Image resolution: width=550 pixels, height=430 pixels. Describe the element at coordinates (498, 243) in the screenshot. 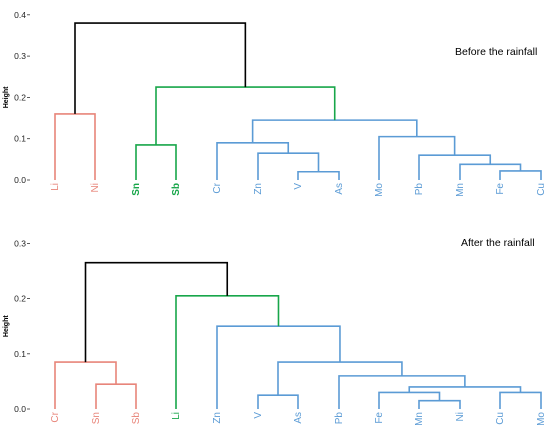

I see `panel-title: After the rainfall` at that location.